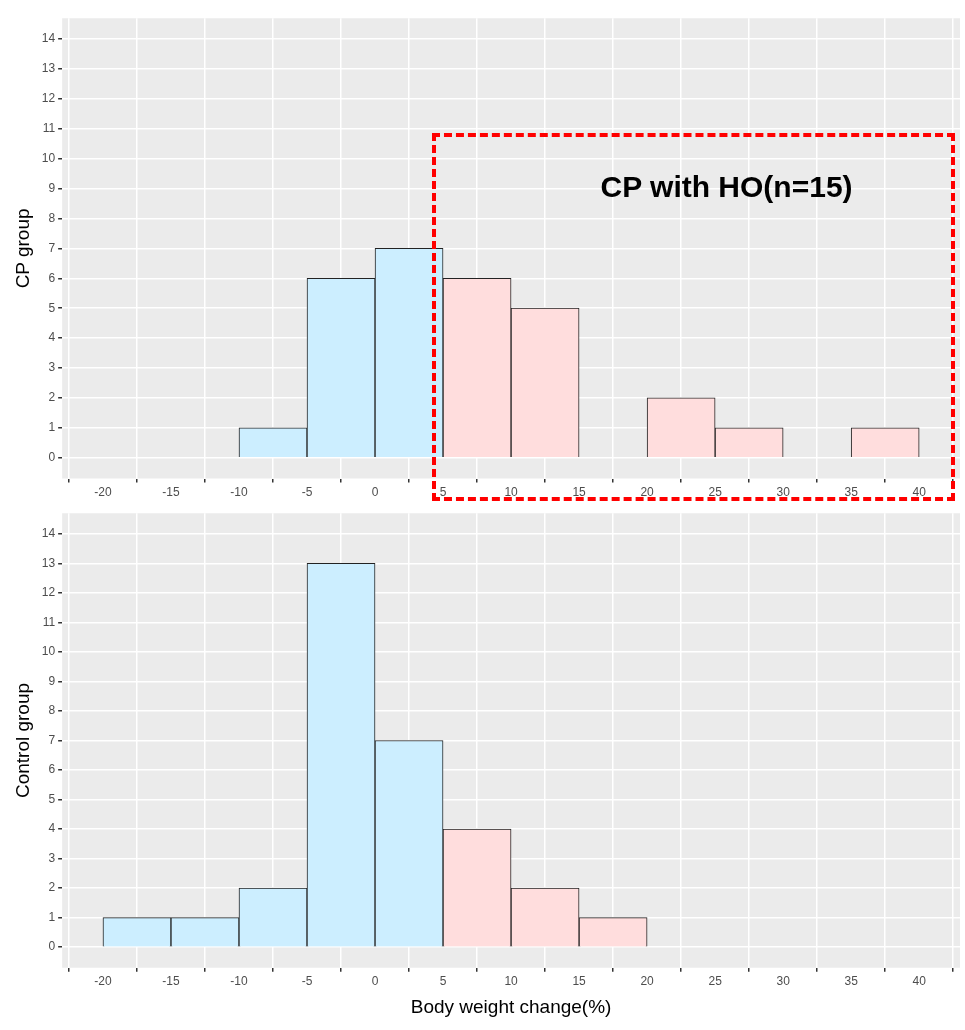  What do you see at coordinates (726, 186) in the screenshot?
I see `annotation: CP with HO(n=15)` at bounding box center [726, 186].